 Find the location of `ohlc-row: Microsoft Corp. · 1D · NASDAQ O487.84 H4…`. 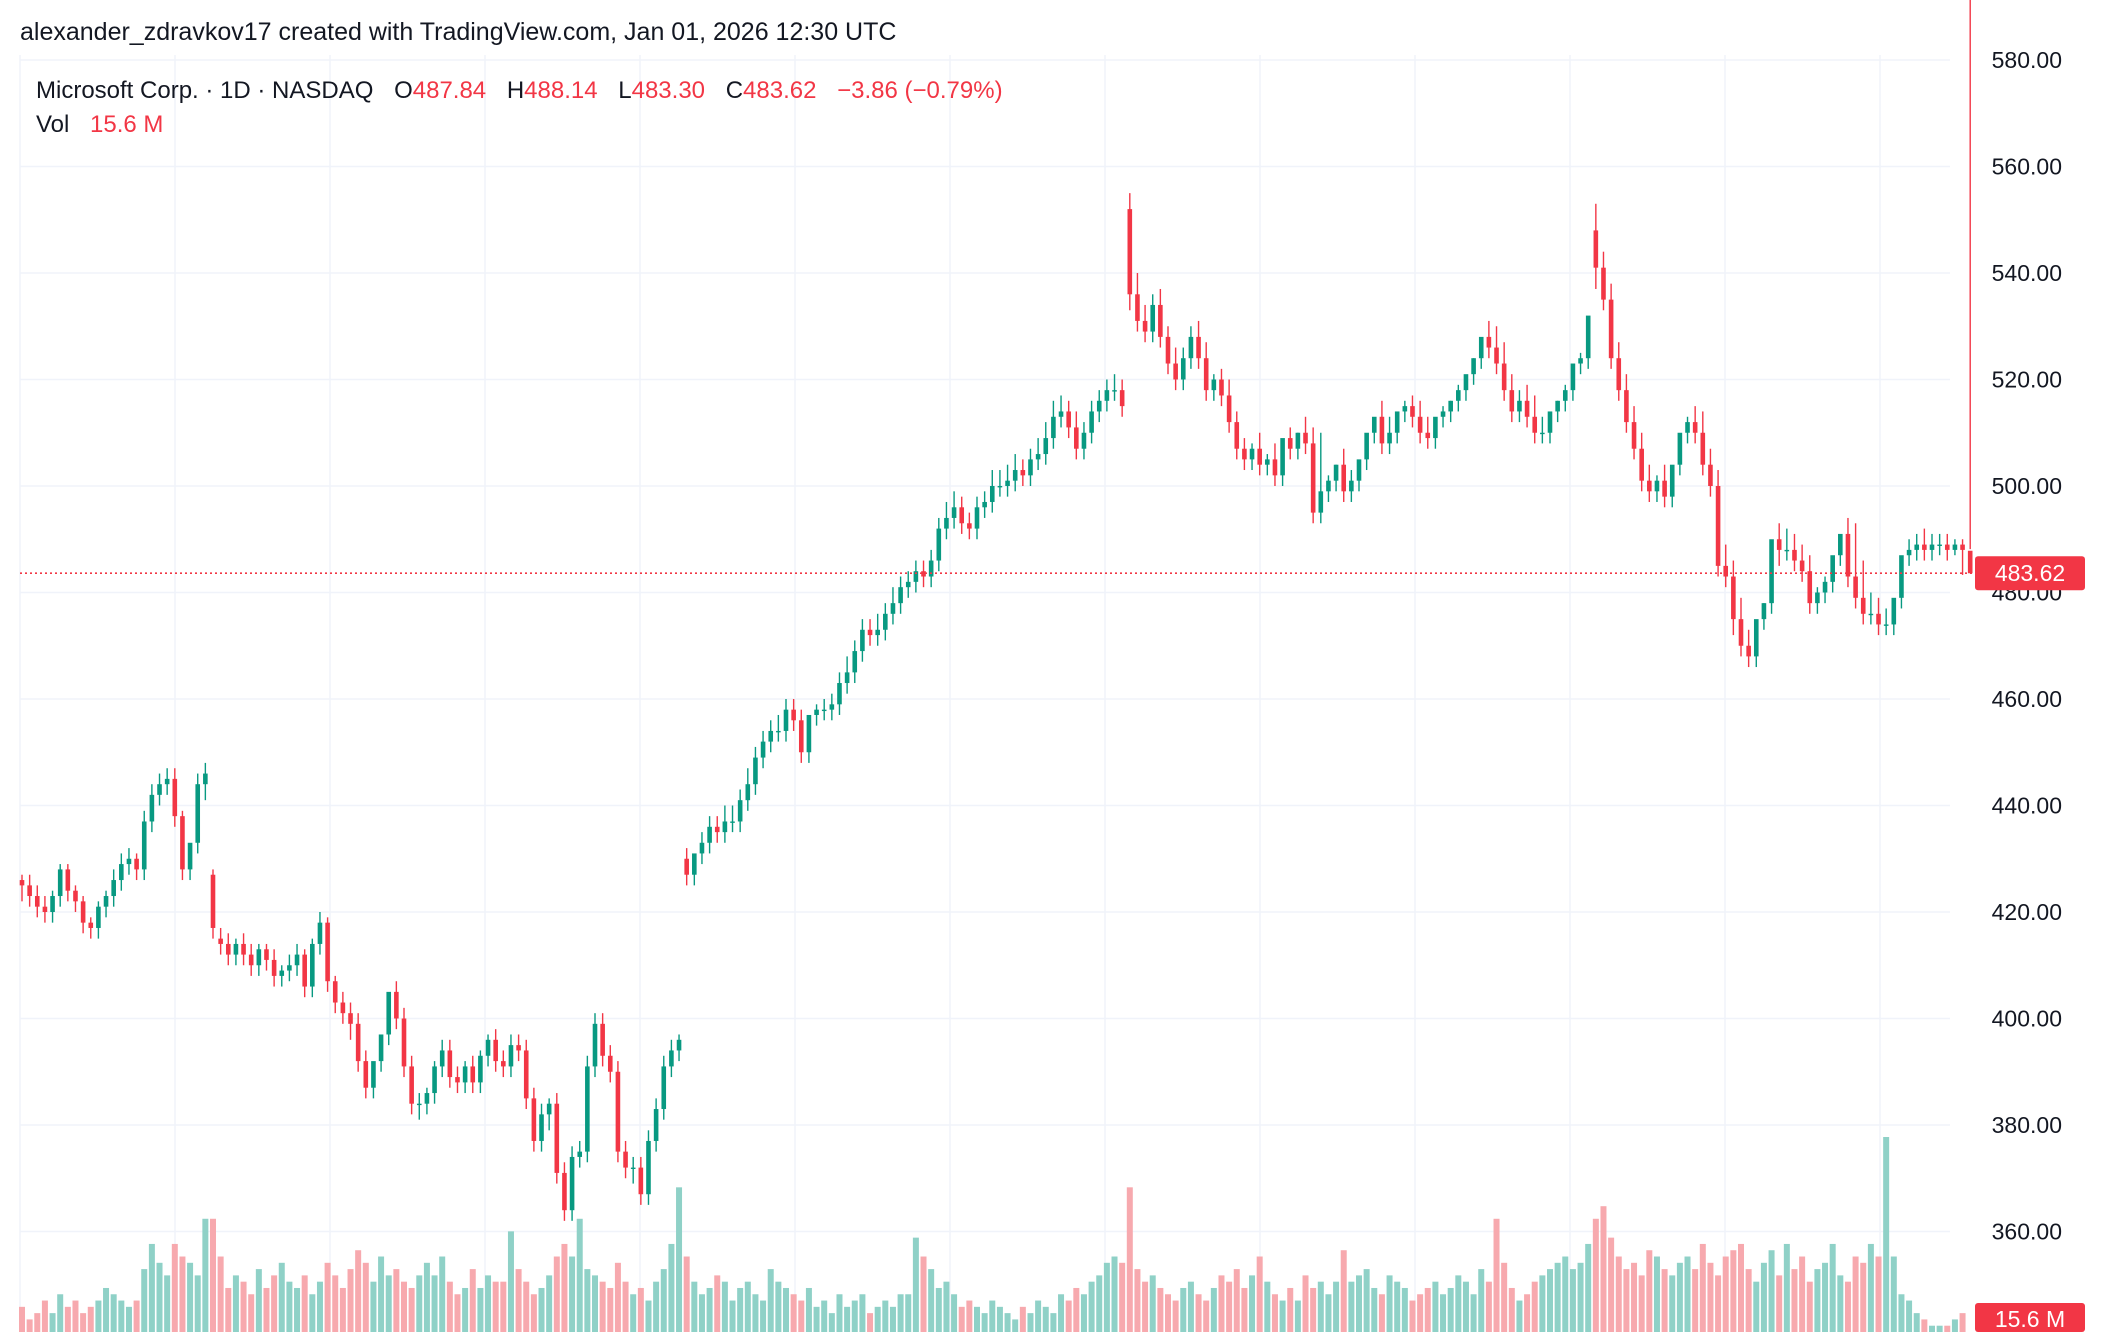

ohlc-row: Microsoft Corp. · 1D · NASDAQ O487.84 H4… is located at coordinates (519, 91).